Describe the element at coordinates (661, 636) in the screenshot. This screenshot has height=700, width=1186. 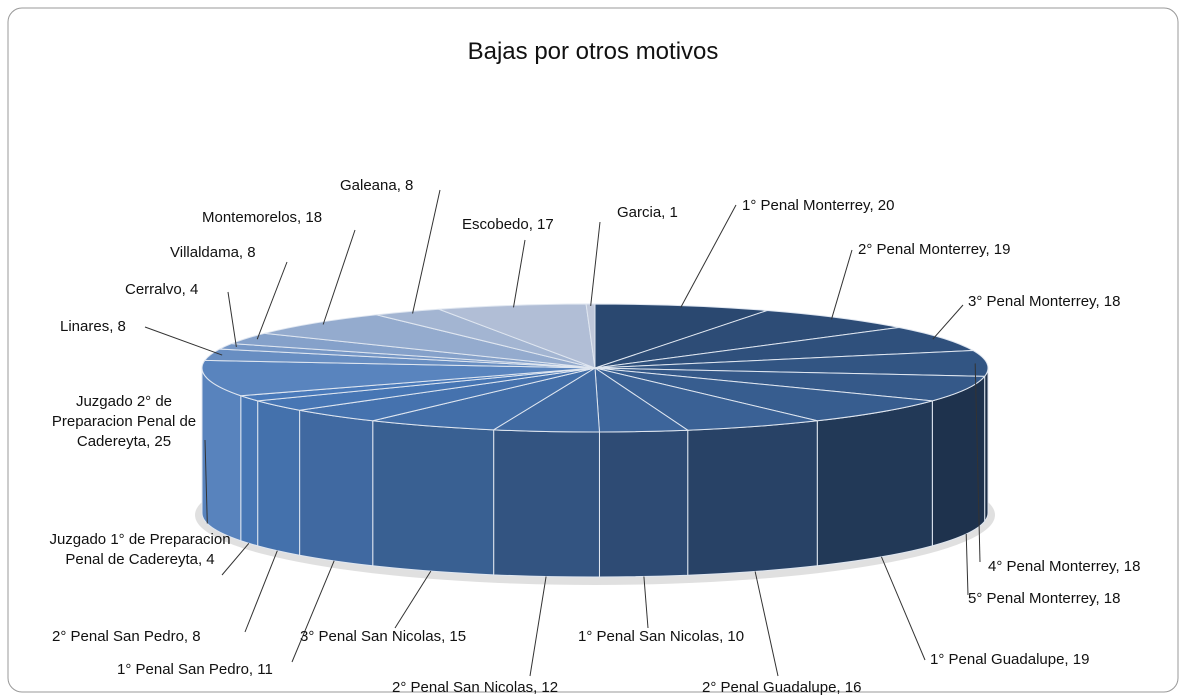
I see `data-label: 1° Penal San Nicolas, 10` at that location.